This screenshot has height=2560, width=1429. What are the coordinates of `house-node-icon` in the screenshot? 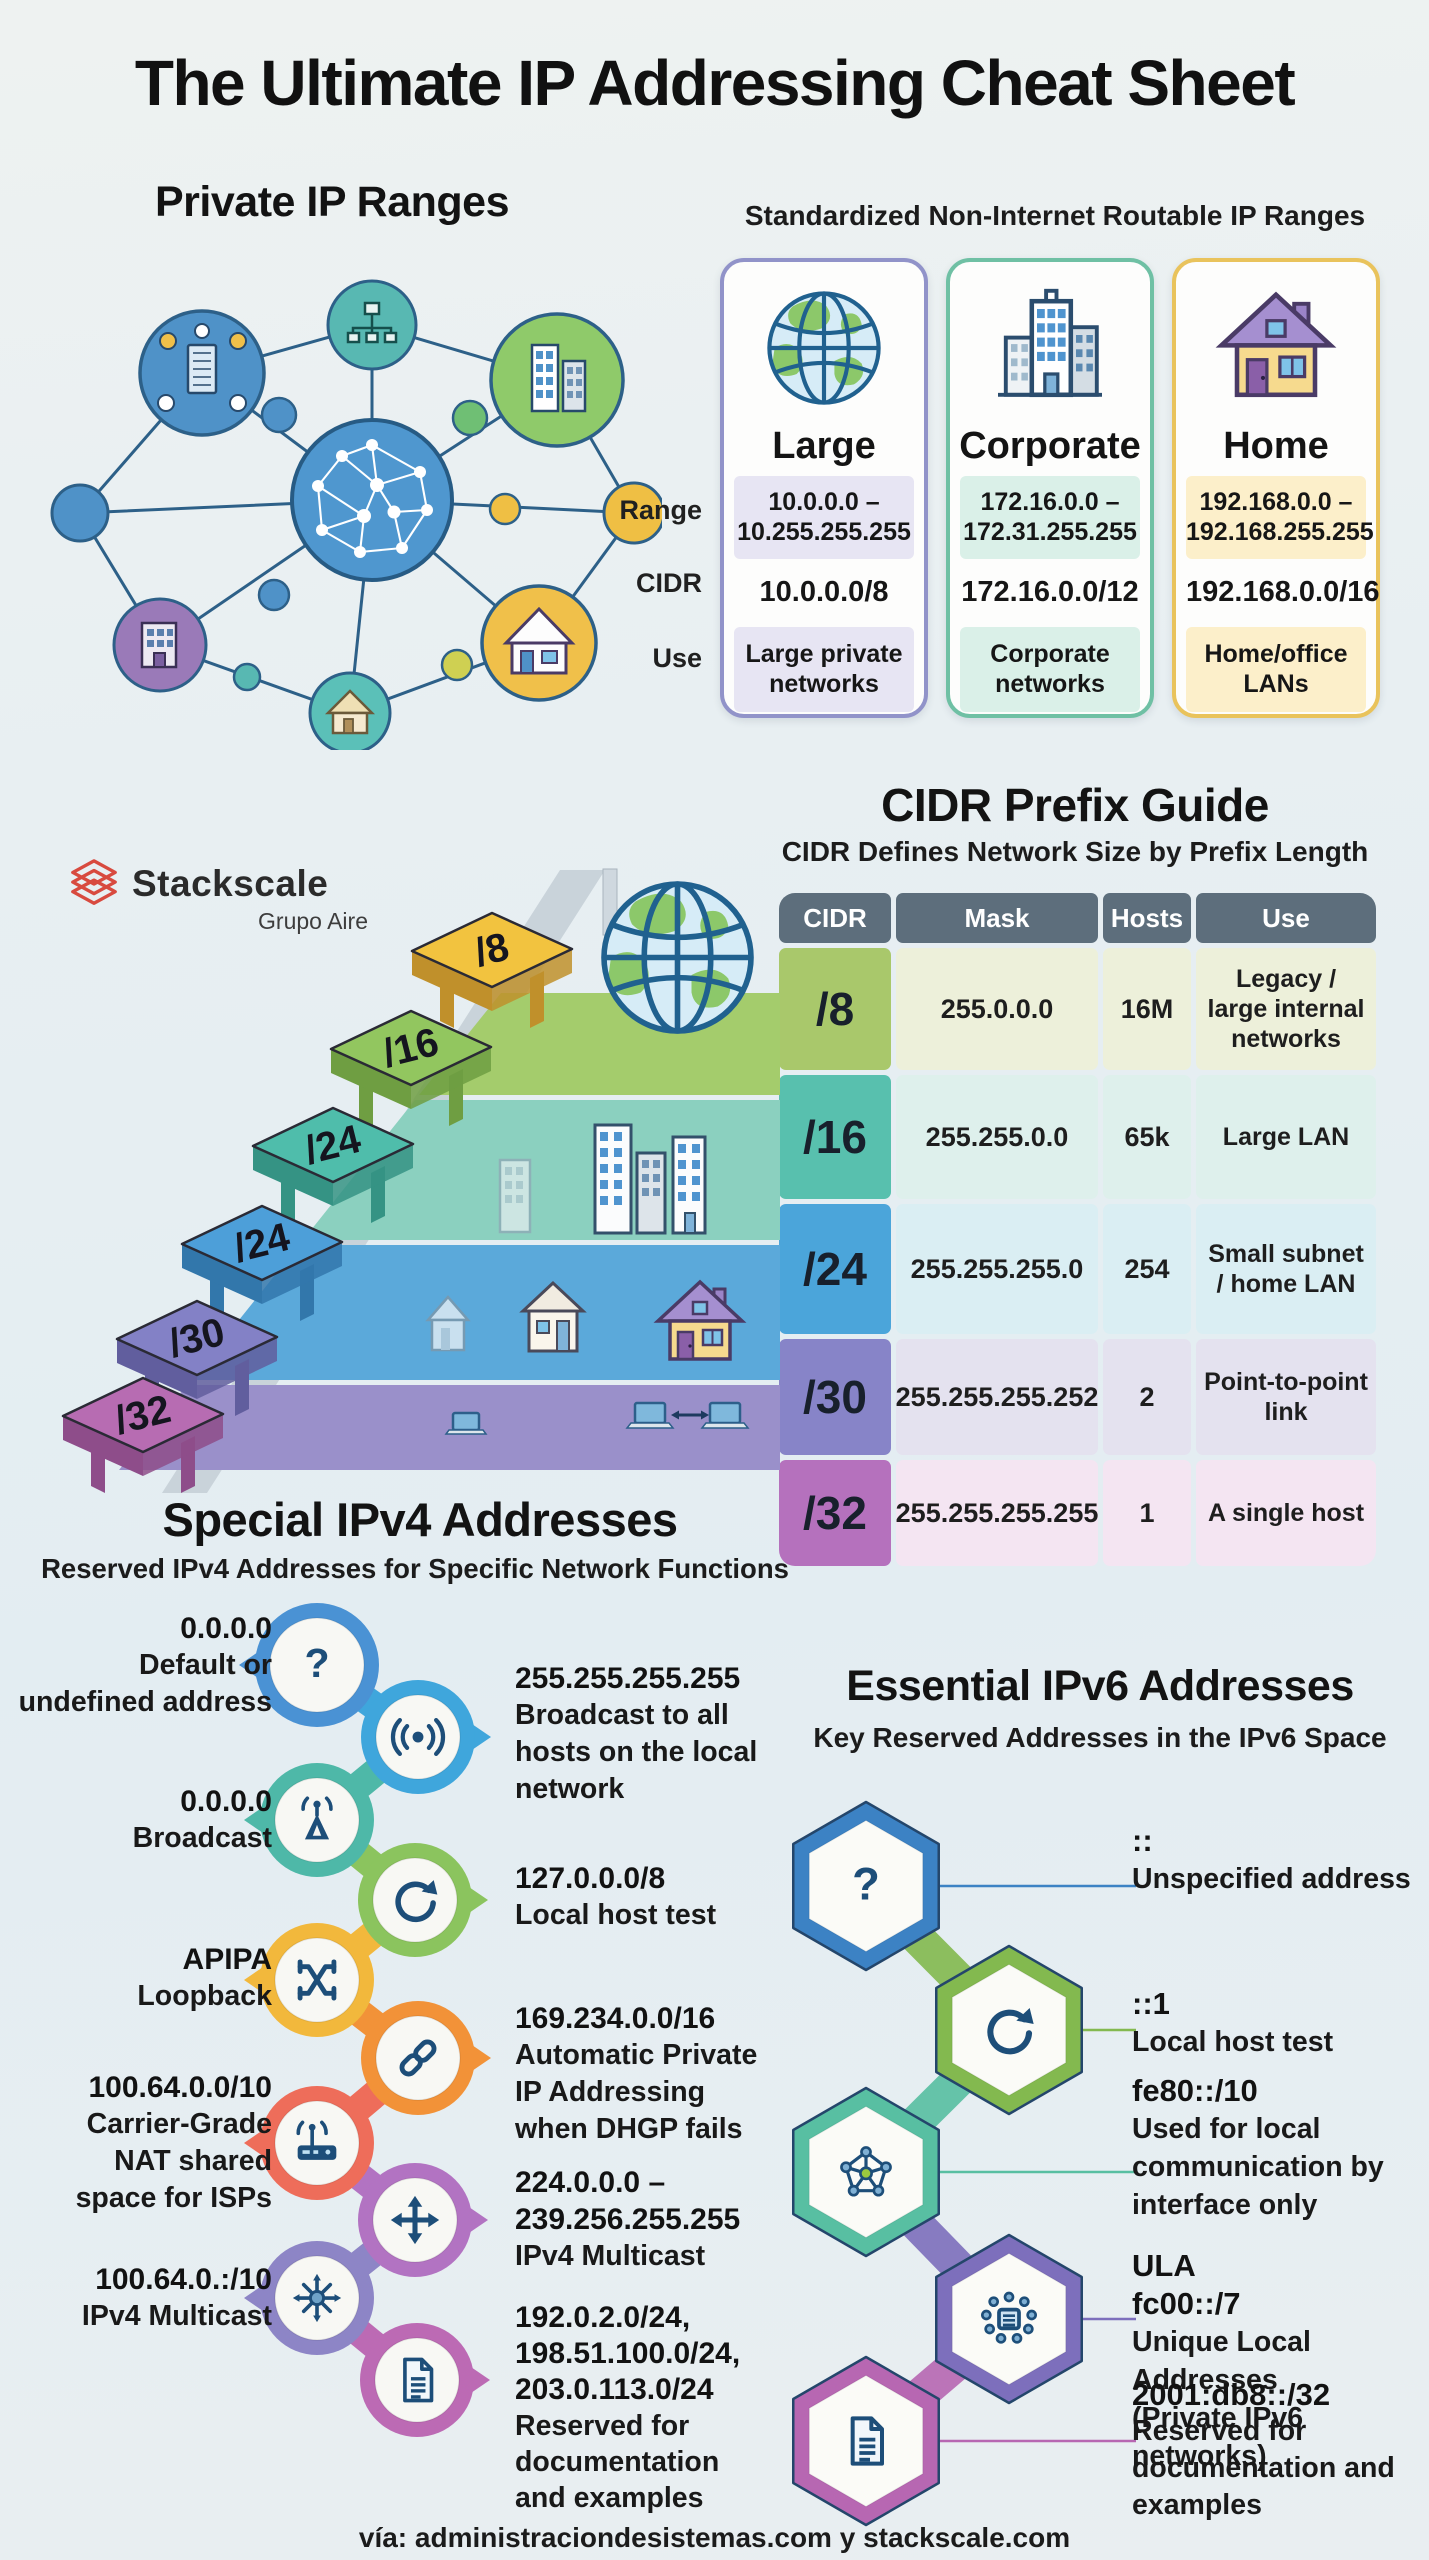 It's located at (539, 643).